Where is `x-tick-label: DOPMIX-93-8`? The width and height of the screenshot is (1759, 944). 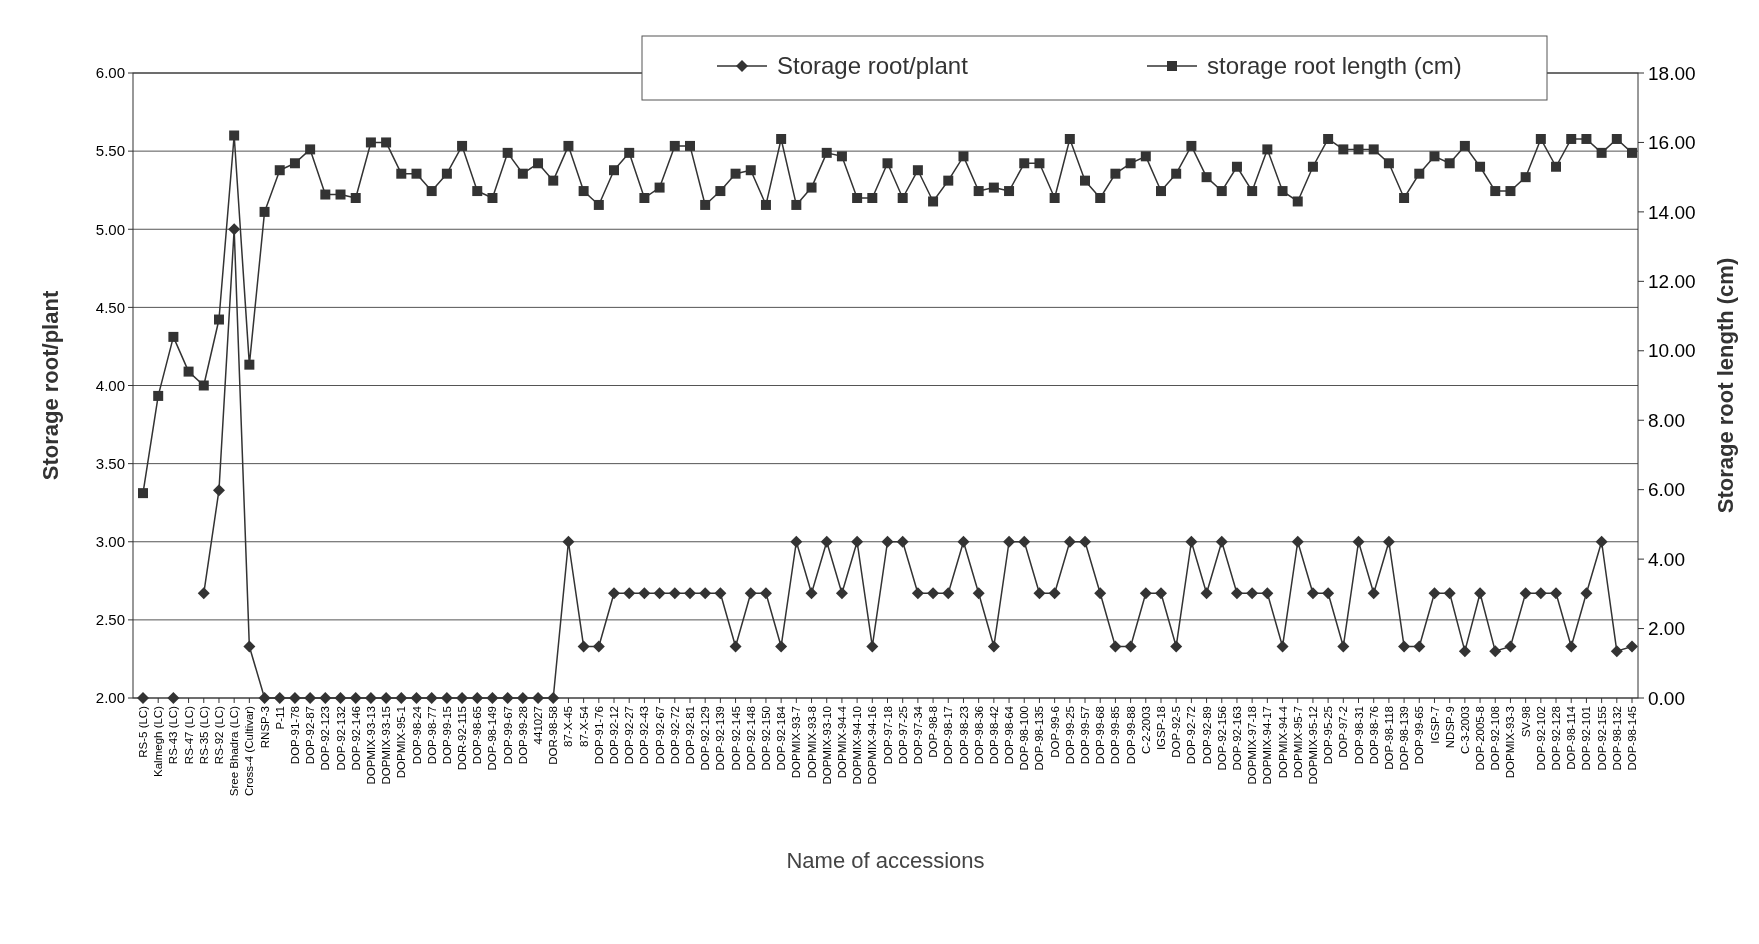
x-tick-label: DOPMIX-93-8 is located at coordinates (811, 742).